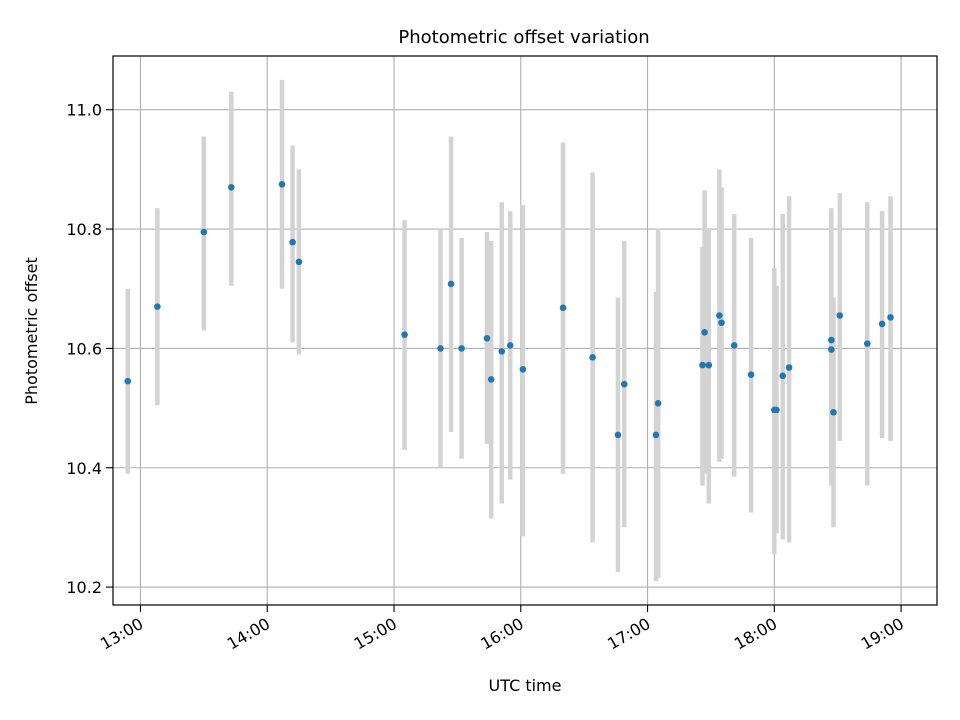 The height and width of the screenshot is (720, 960). What do you see at coordinates (84, 348) in the screenshot?
I see `y-tick-label: 10.6` at bounding box center [84, 348].